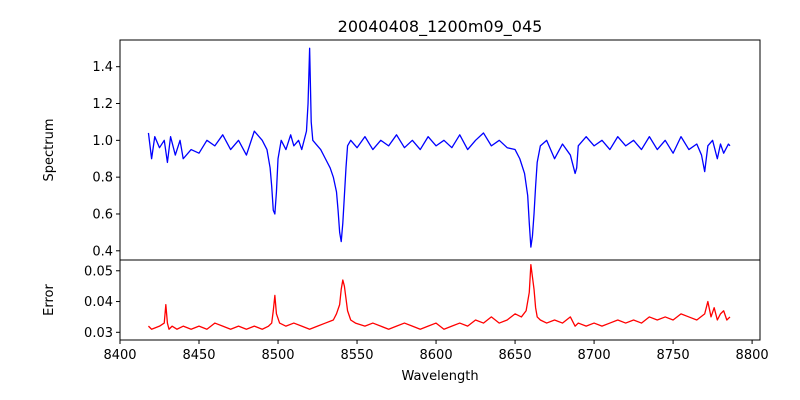 Image resolution: width=800 pixels, height=400 pixels. Describe the element at coordinates (277, 355) in the screenshot. I see `x-tick-label: 8500` at that location.